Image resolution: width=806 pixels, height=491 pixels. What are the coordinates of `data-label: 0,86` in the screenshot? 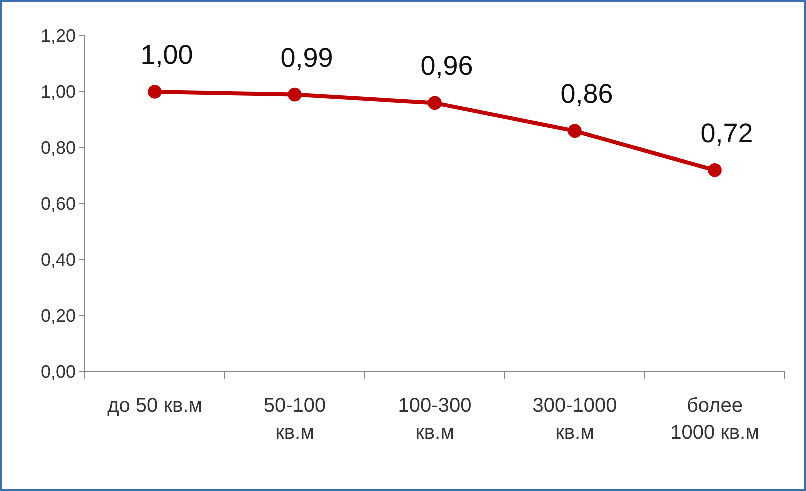 It's located at (587, 94).